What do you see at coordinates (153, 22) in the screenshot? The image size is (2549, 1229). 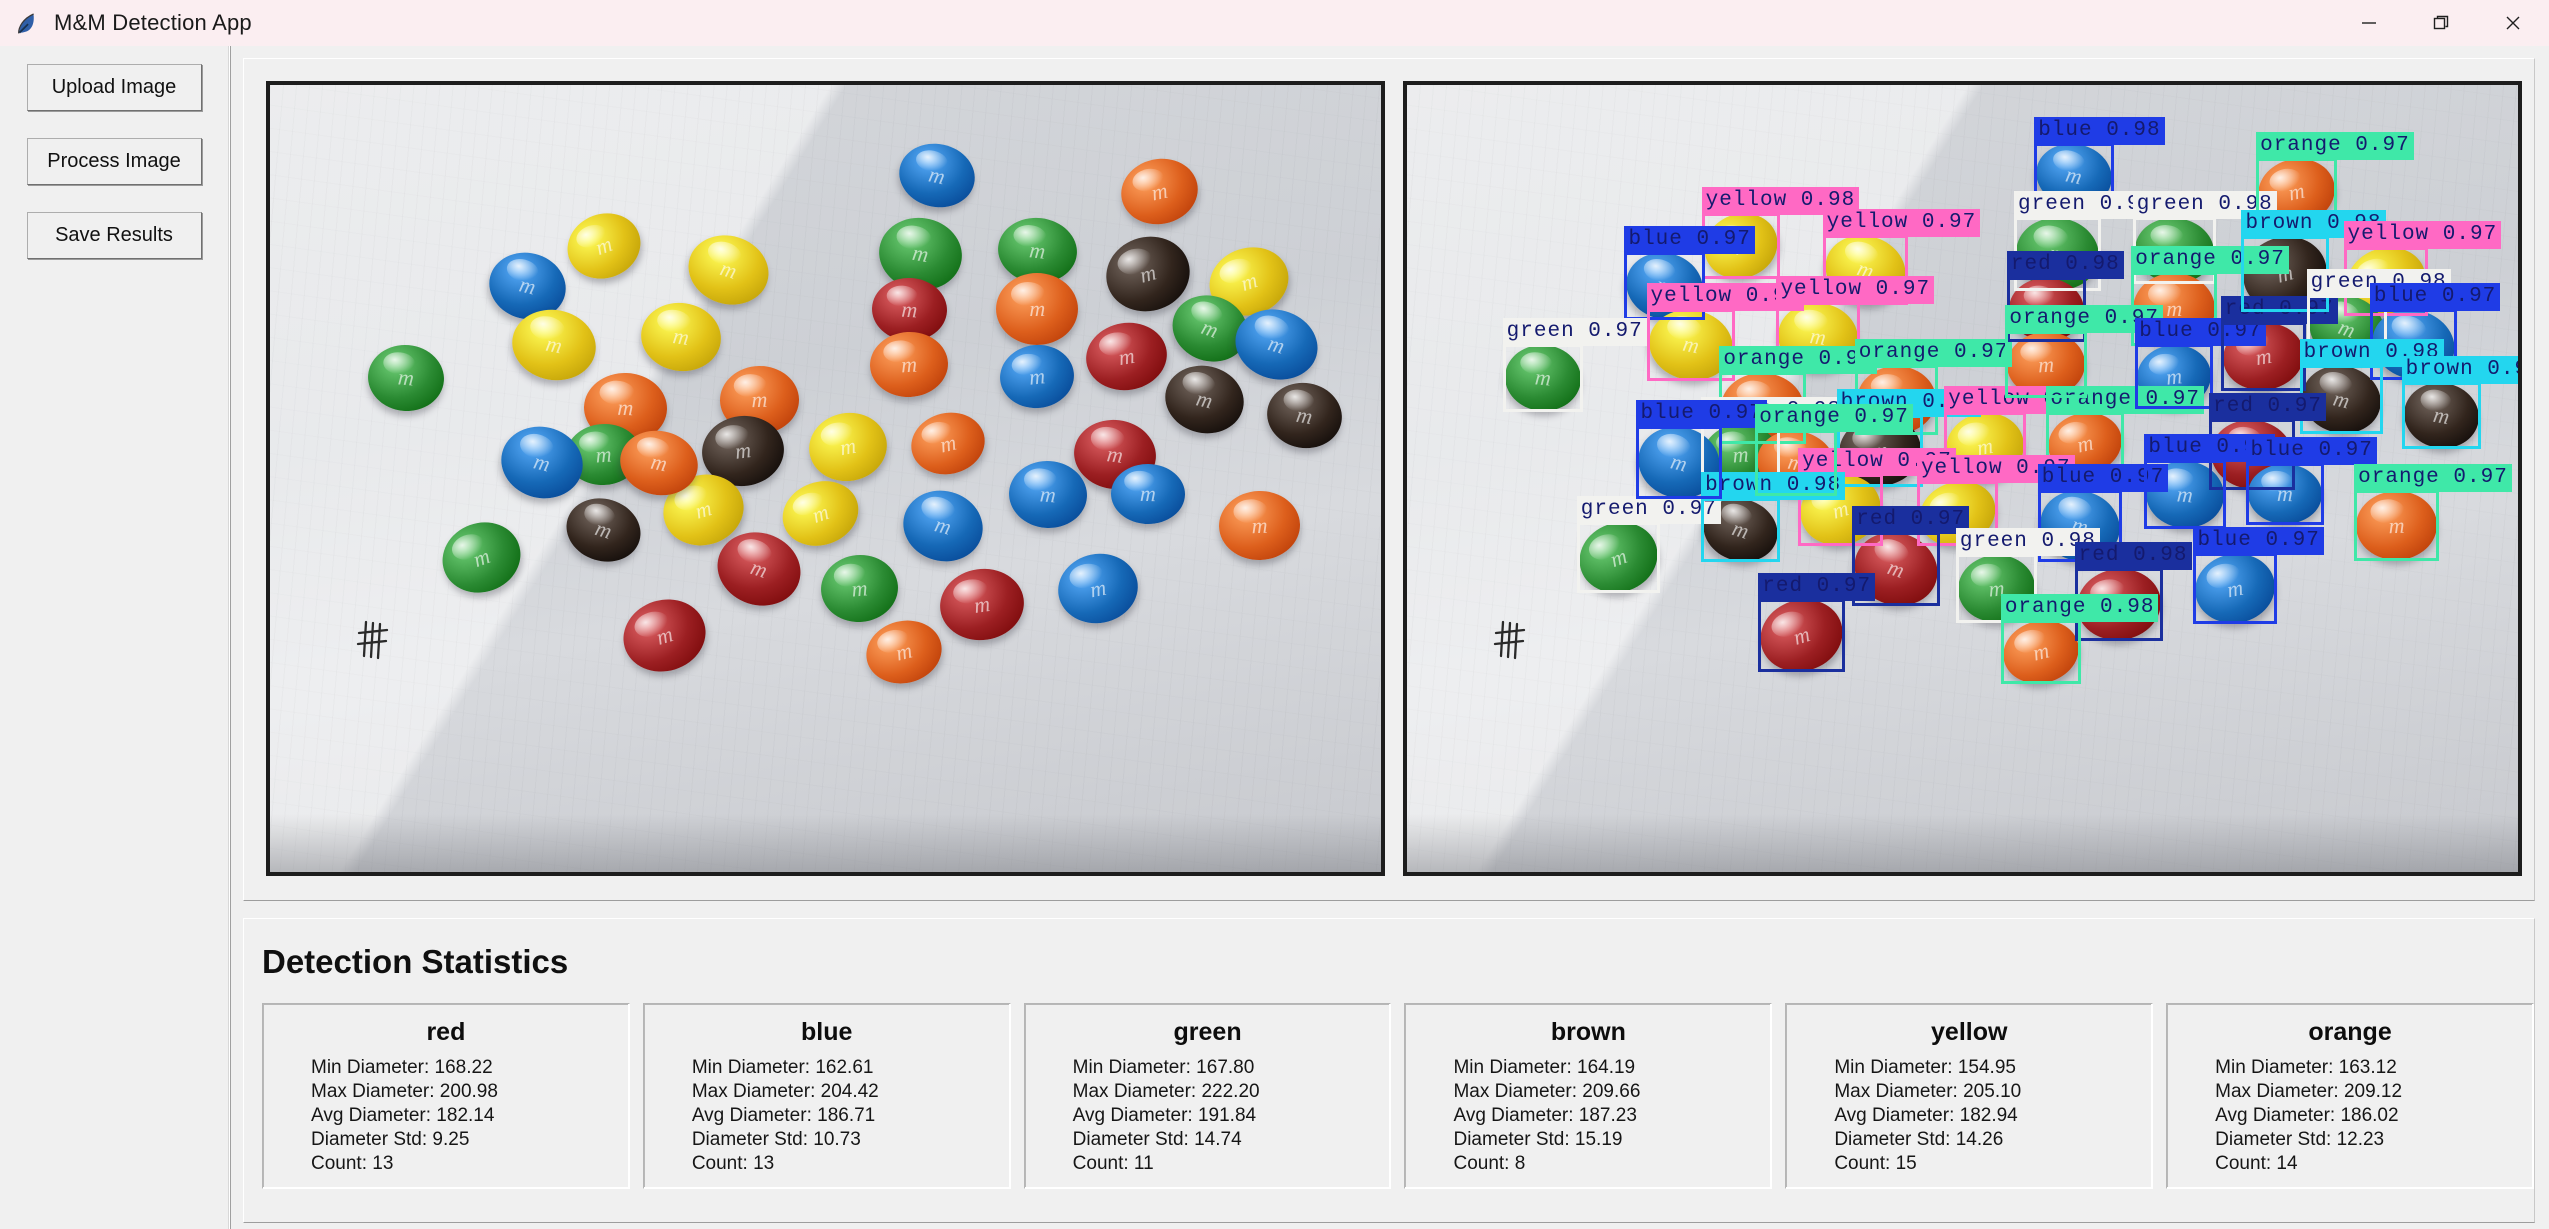 I see `window-title: M&M Detection App` at bounding box center [153, 22].